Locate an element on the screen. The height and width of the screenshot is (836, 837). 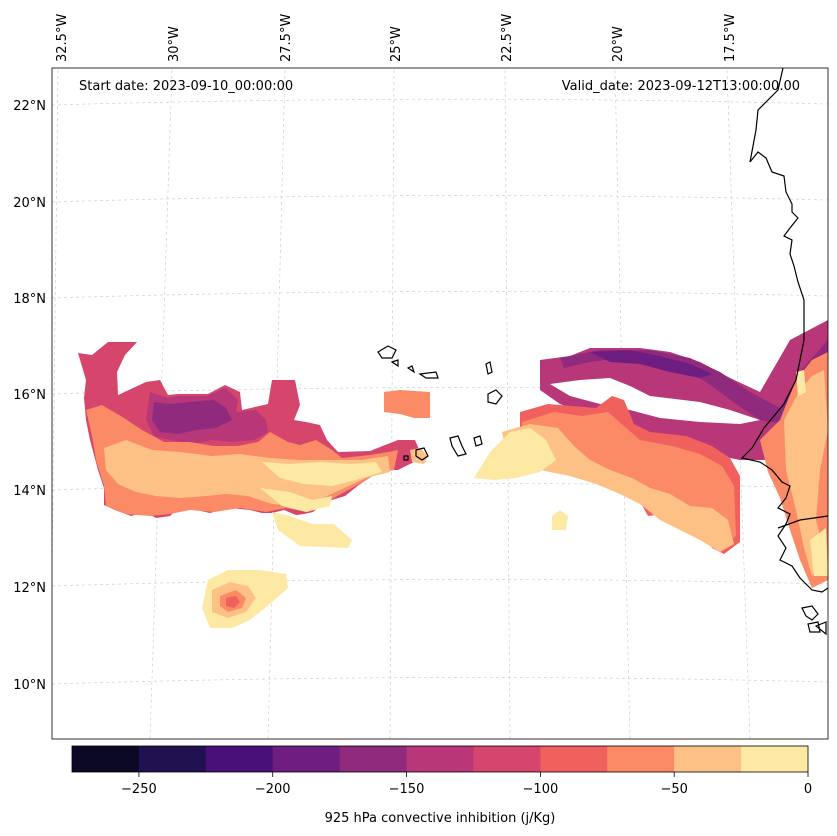
lon-label: 30°W is located at coordinates (174, 44).